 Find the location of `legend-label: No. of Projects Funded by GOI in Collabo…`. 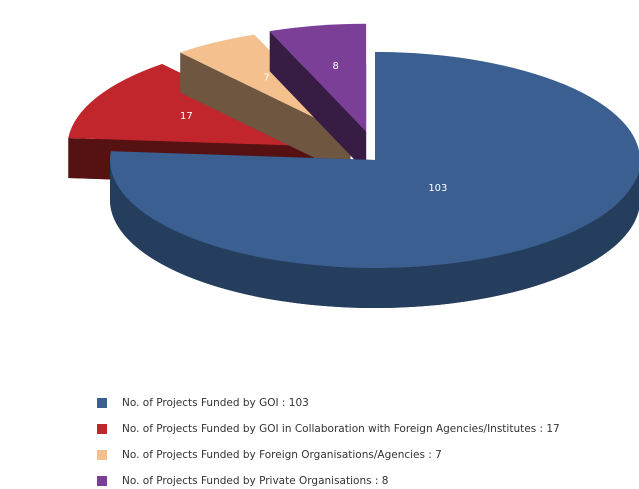

legend-label: No. of Projects Funded by GOI in Collabo… is located at coordinates (341, 429).